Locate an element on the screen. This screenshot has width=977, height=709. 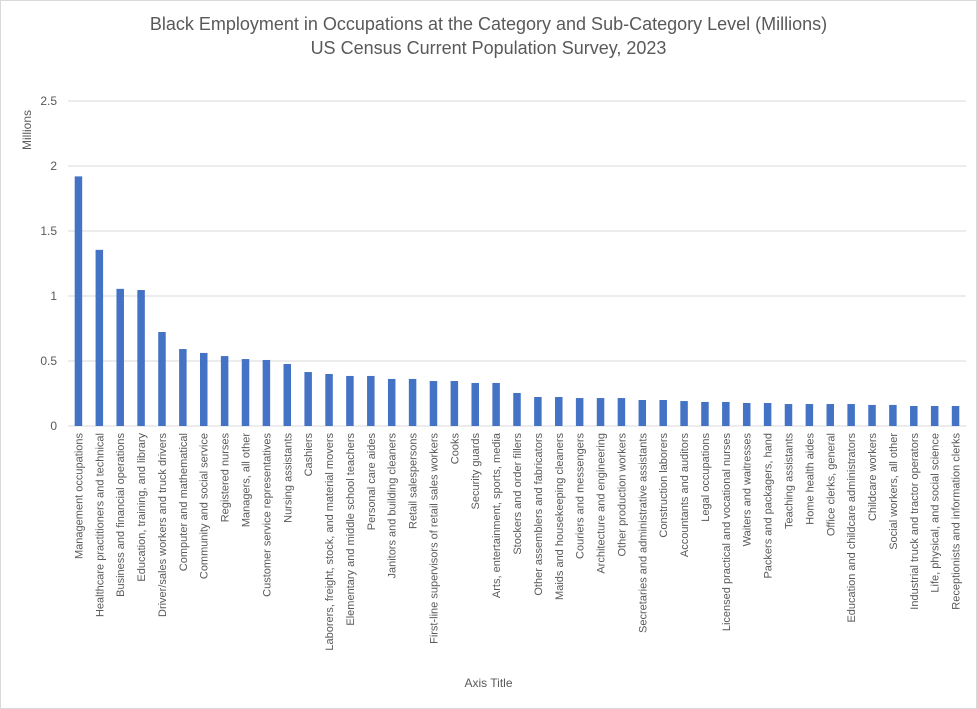
x-tick-label: Nursing assistants is located at coordinates (288, 478).